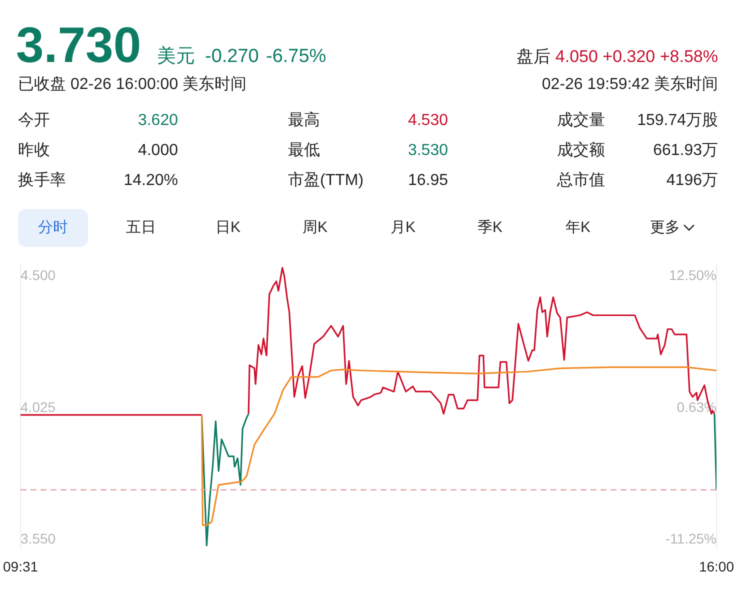 The image size is (737, 589). I want to click on text: 3.530, so click(428, 150).